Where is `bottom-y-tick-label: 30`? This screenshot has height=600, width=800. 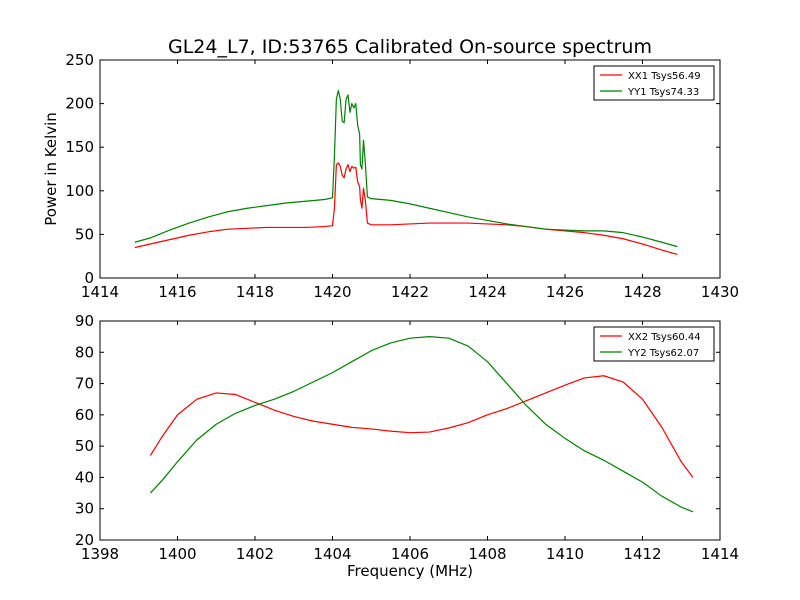
bottom-y-tick-label: 30 is located at coordinates (84, 509).